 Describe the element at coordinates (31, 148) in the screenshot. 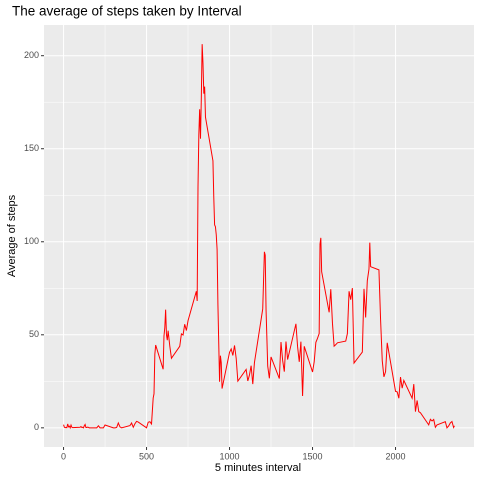

I see `y-tick-label: 150` at that location.